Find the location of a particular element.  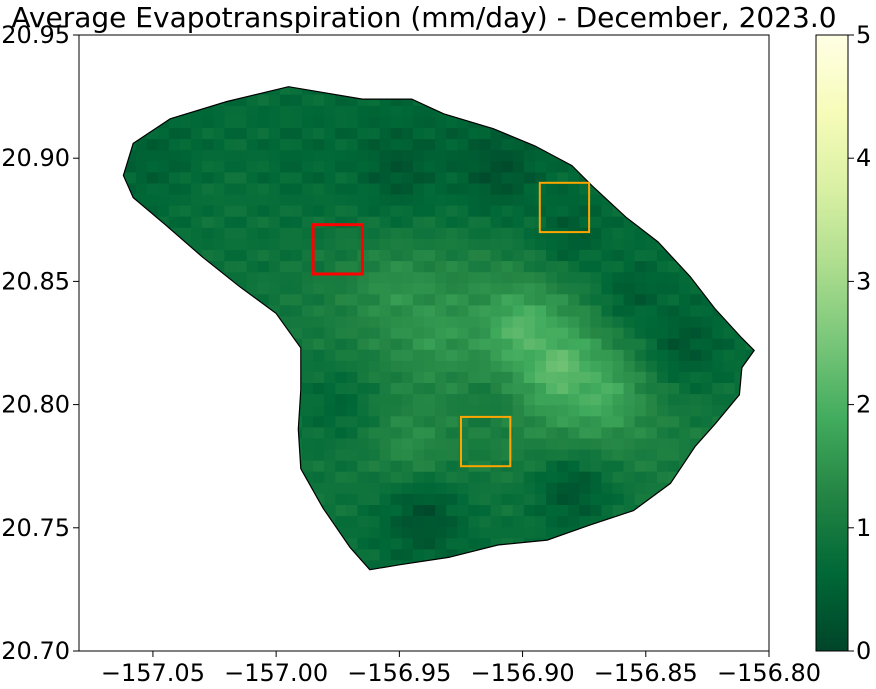

y-tick-label: 20.70 is located at coordinates (35, 651).